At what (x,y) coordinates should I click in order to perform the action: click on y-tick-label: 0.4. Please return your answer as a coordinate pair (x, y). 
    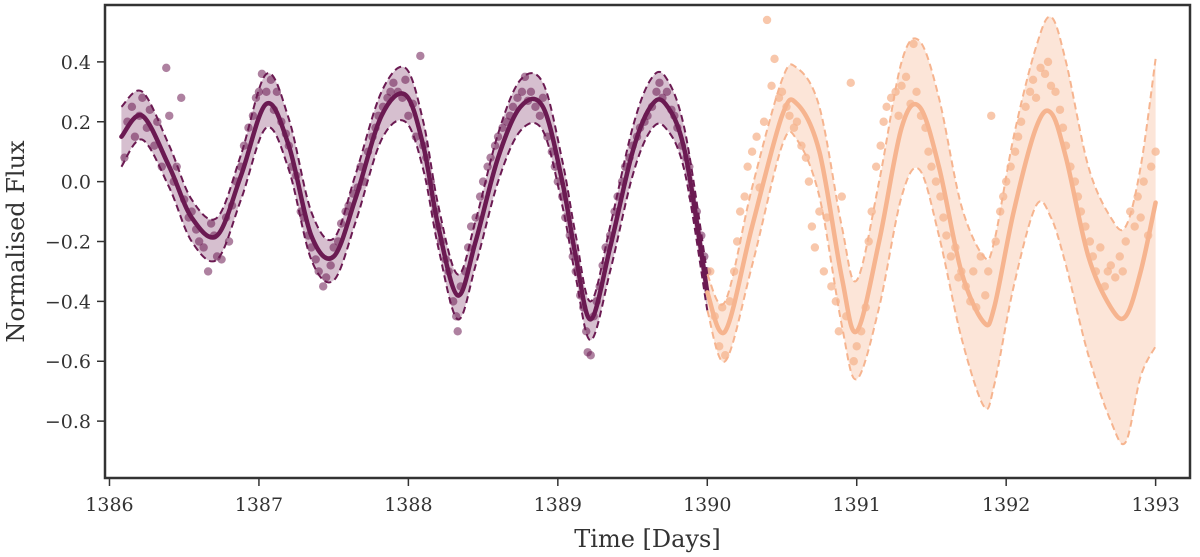
    Looking at the image, I should click on (76, 63).